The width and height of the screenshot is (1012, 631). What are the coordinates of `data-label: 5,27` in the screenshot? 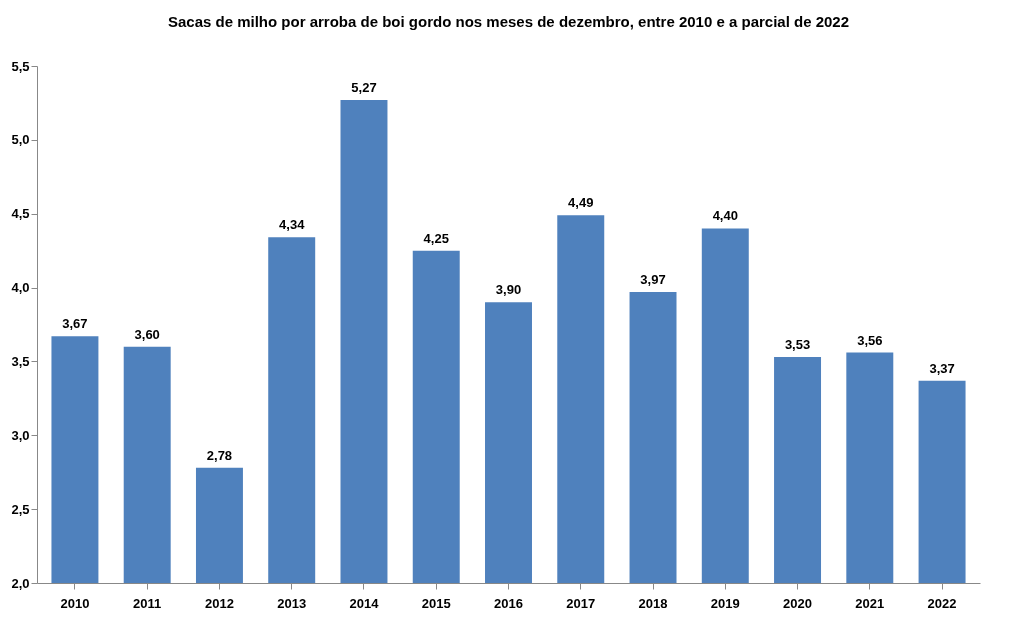 It's located at (364, 87).